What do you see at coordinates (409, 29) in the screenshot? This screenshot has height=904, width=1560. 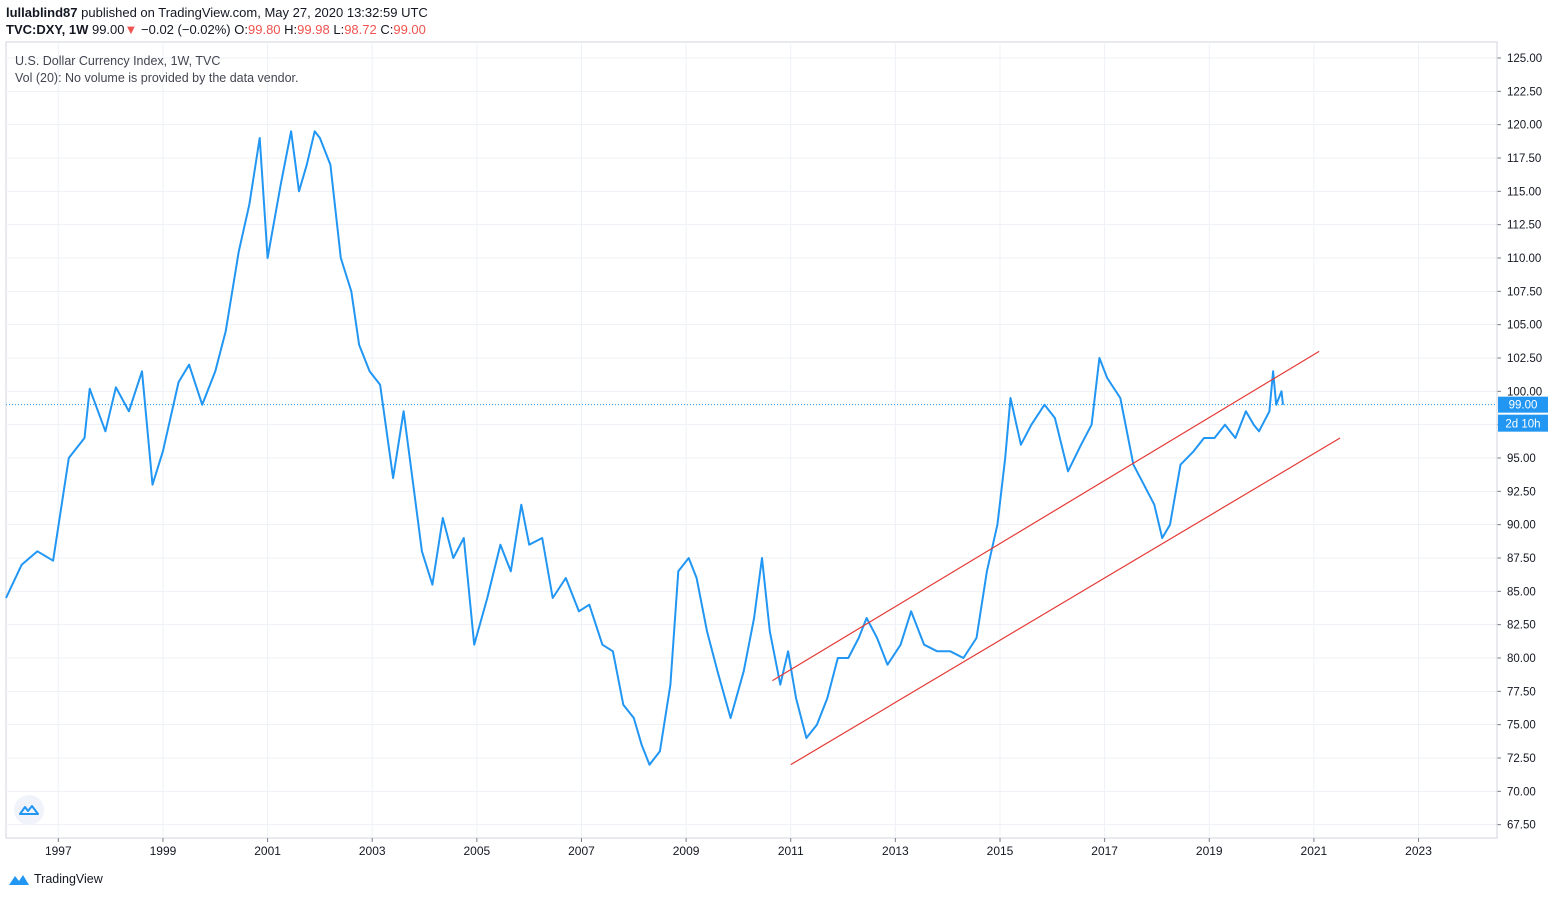 I see `close-value: 99.00` at bounding box center [409, 29].